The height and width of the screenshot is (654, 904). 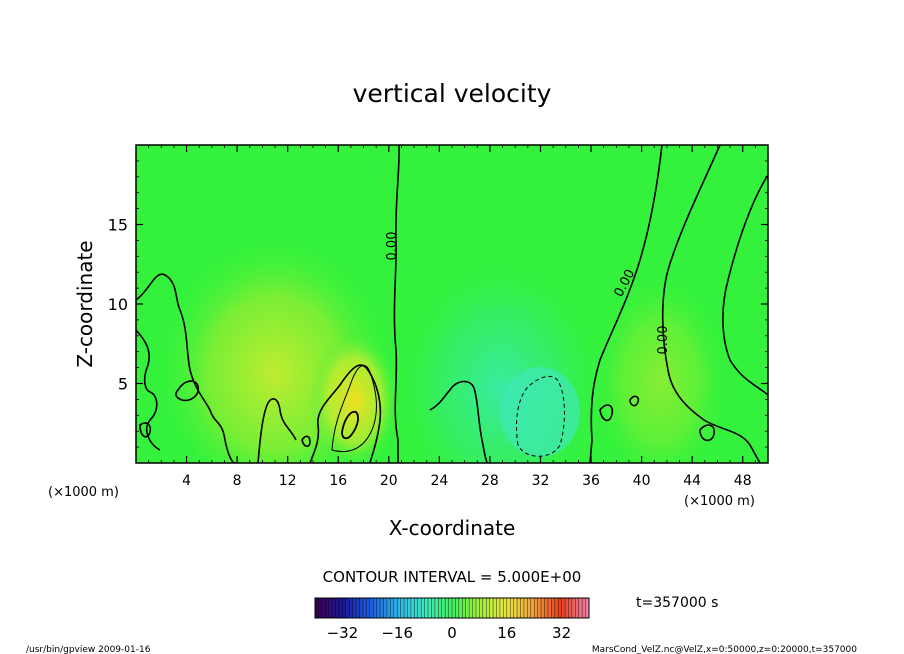 I want to click on x-unit-left: (×1000 m), so click(x=83, y=492).